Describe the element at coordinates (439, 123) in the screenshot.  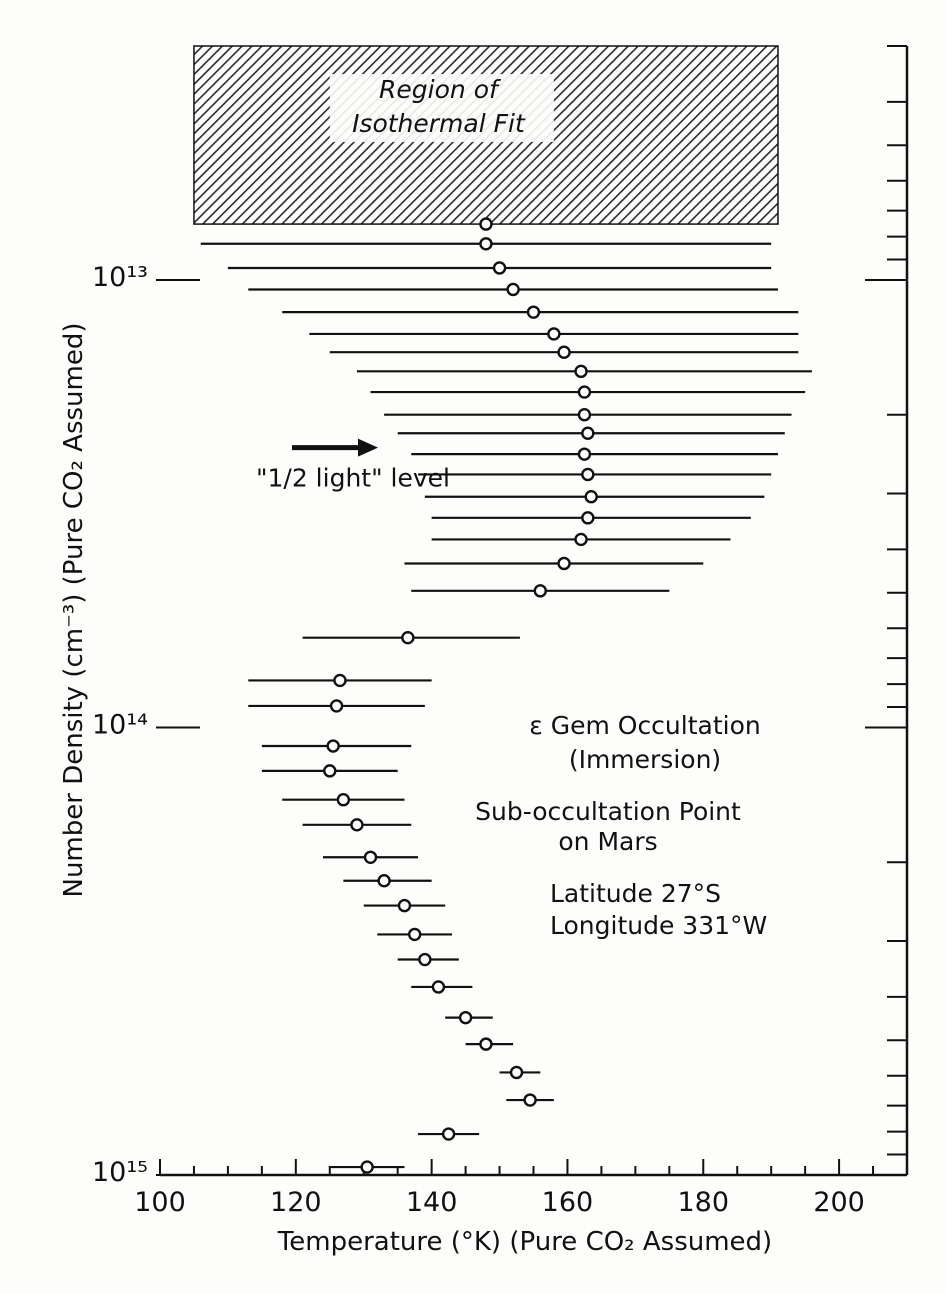
I see `region-label-line2: Isothermal Fit` at that location.